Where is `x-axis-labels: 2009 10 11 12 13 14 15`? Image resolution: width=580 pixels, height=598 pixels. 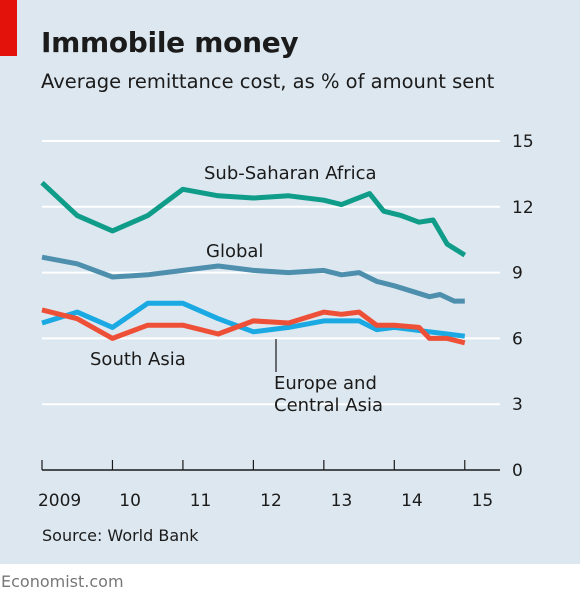
x-axis-labels: 2009 10 11 12 13 14 15 is located at coordinates (265, 501).